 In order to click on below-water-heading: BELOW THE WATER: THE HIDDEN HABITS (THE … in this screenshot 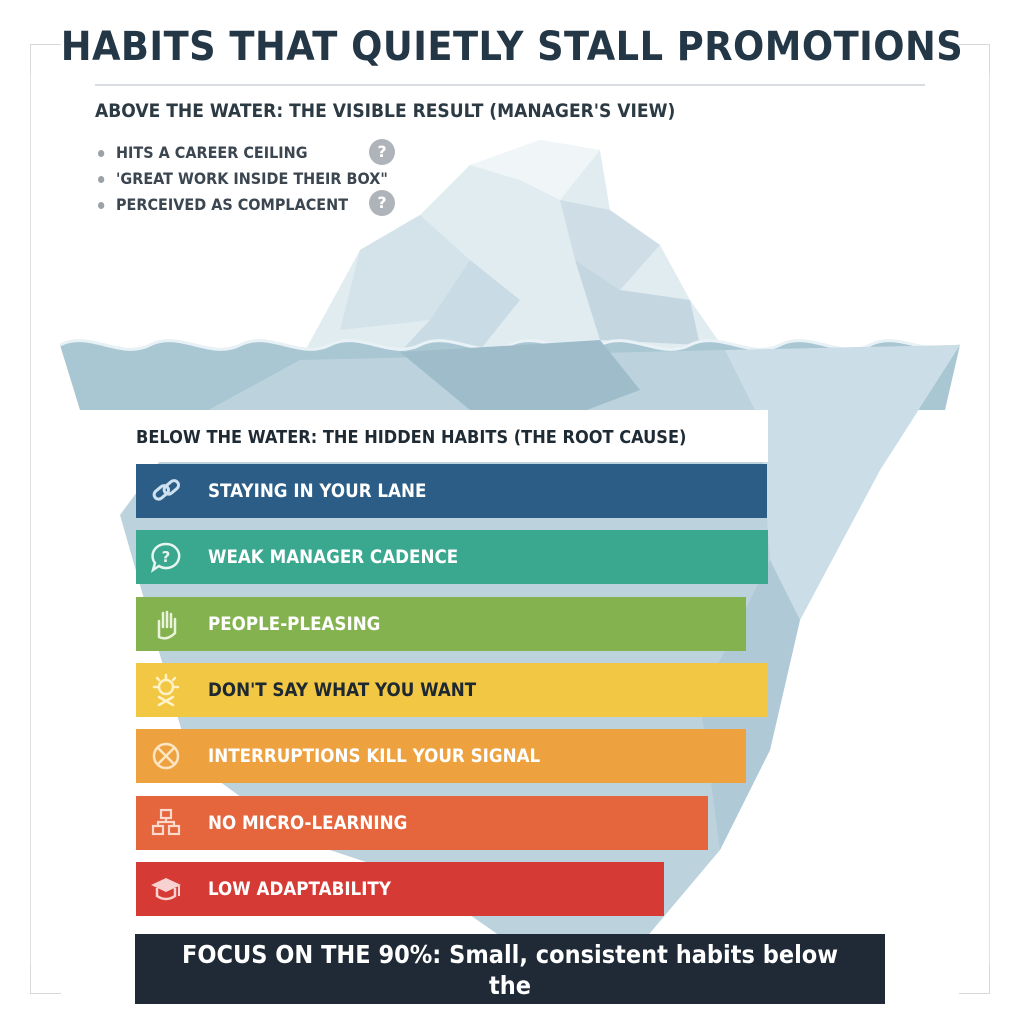, I will do `click(411, 437)`.